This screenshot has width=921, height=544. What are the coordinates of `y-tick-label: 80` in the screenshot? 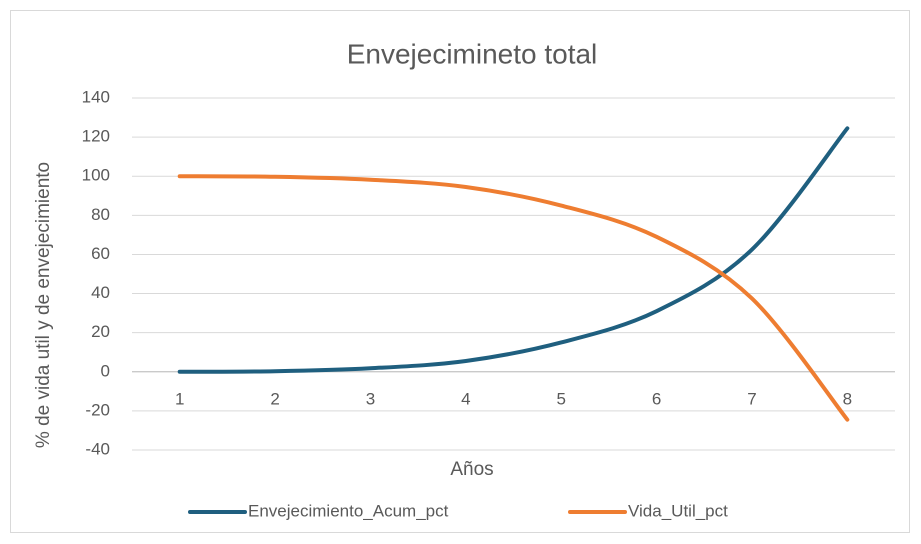 It's located at (100, 214).